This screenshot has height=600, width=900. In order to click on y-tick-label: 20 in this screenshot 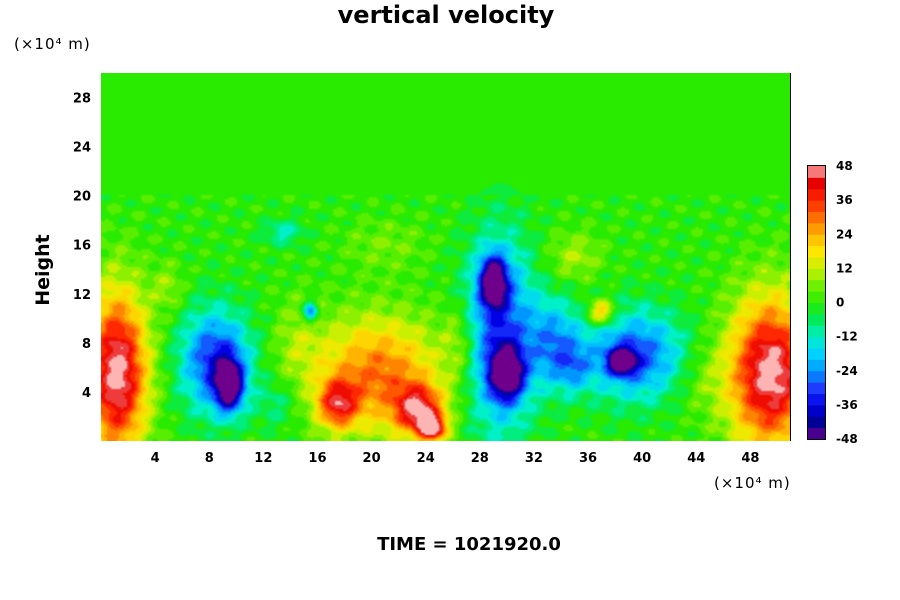, I will do `click(82, 197)`.